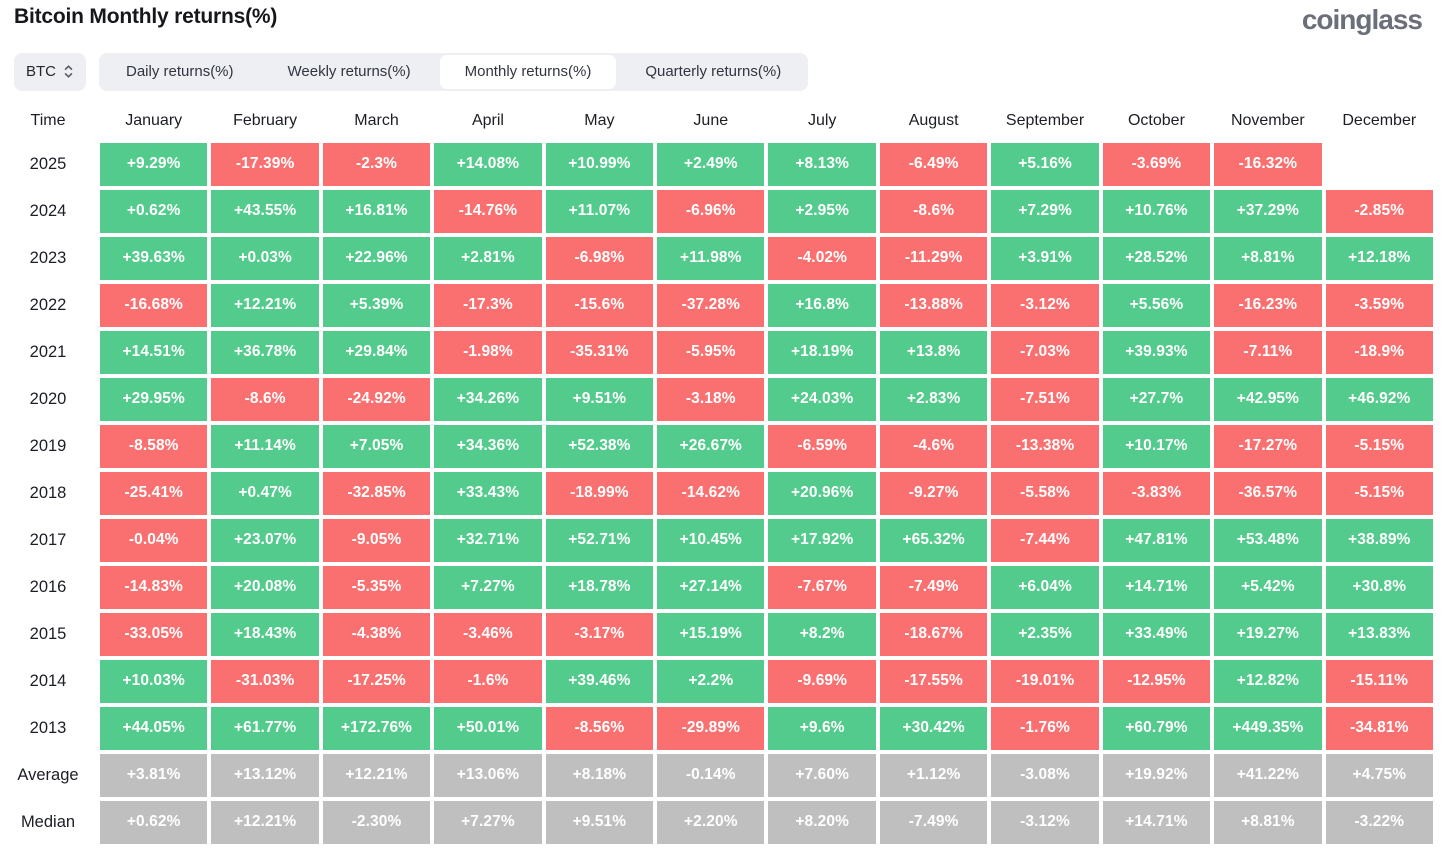 Image resolution: width=1442 pixels, height=851 pixels. Describe the element at coordinates (48, 821) in the screenshot. I see `row-label-median: Median` at that location.